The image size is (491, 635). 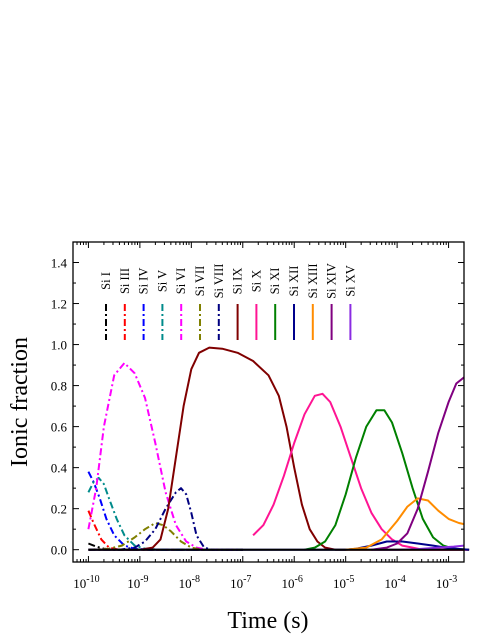 I want to click on legend-label: Si VIII, so click(x=219, y=281).